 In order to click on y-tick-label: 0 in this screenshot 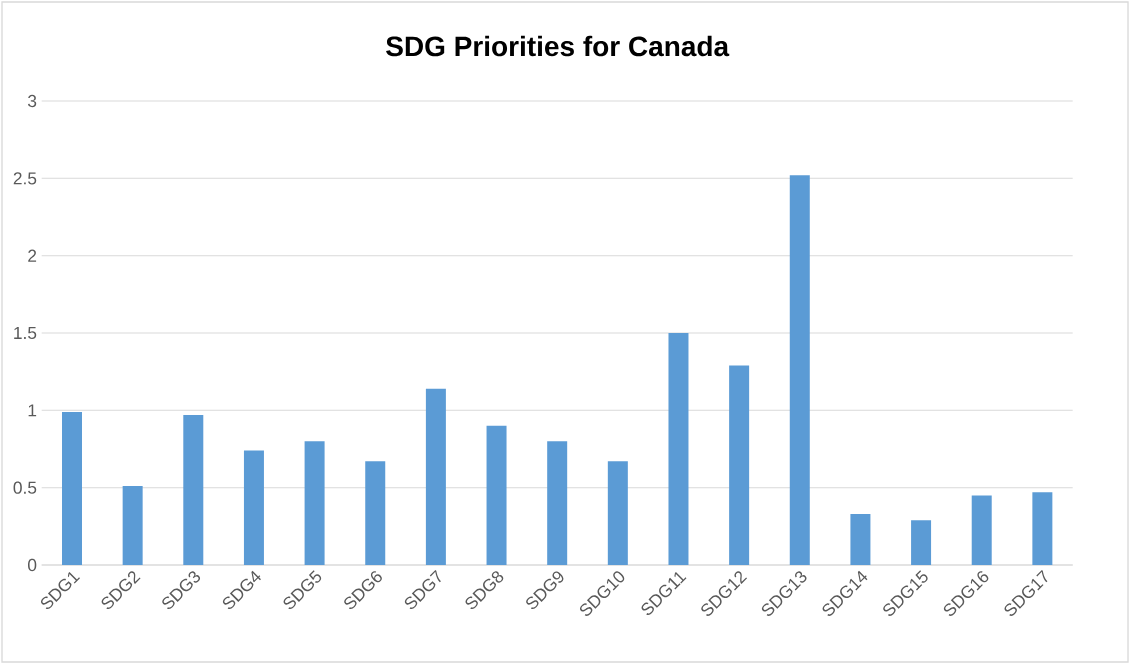, I will do `click(32, 565)`.